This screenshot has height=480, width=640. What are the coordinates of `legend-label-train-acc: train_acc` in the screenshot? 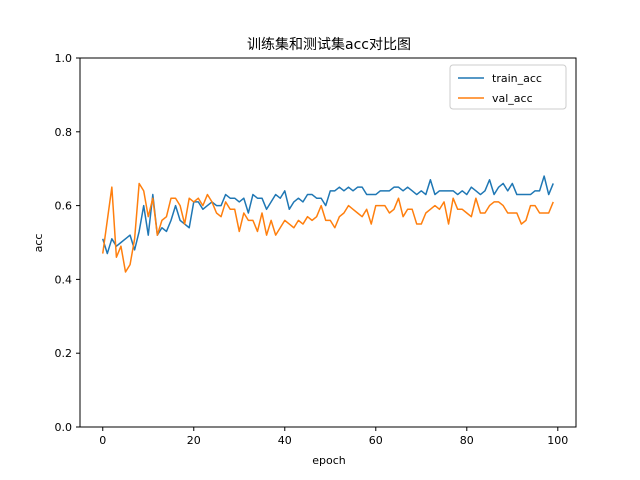 It's located at (517, 78).